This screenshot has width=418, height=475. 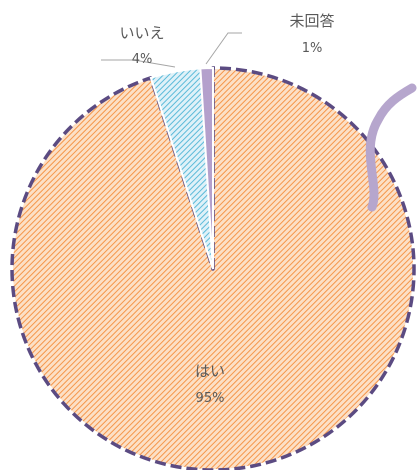 What do you see at coordinates (391, 147) in the screenshot?
I see `callout-arrow` at bounding box center [391, 147].